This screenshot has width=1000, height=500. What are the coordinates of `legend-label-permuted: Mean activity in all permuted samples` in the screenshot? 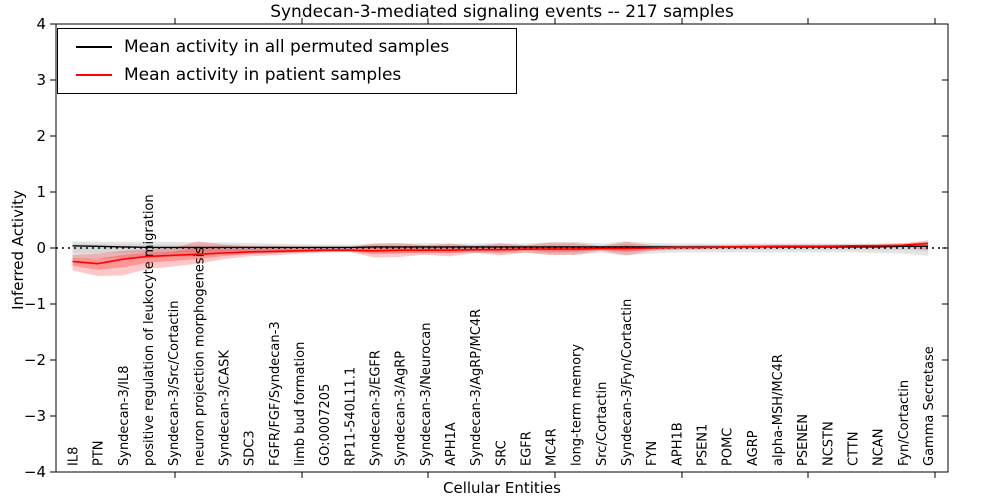 It's located at (287, 47).